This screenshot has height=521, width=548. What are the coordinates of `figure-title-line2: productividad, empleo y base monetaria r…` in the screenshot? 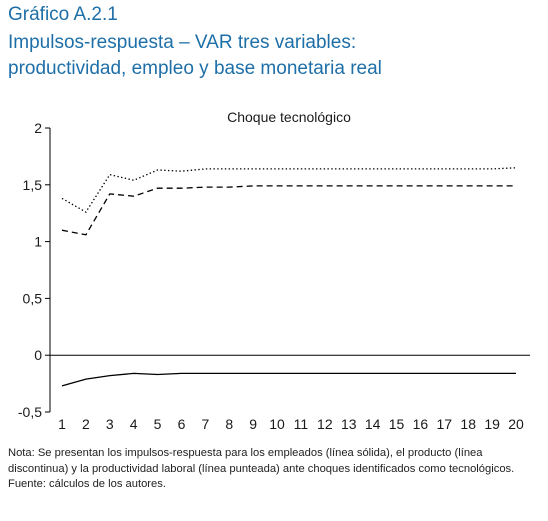 It's located at (195, 68).